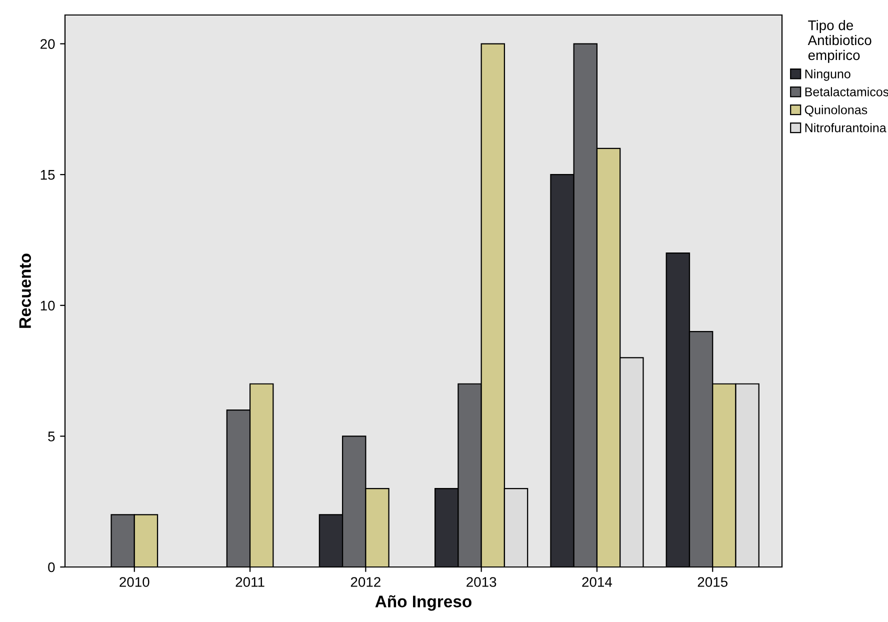  I want to click on legend-label: Nitrofurantoina, so click(845, 127).